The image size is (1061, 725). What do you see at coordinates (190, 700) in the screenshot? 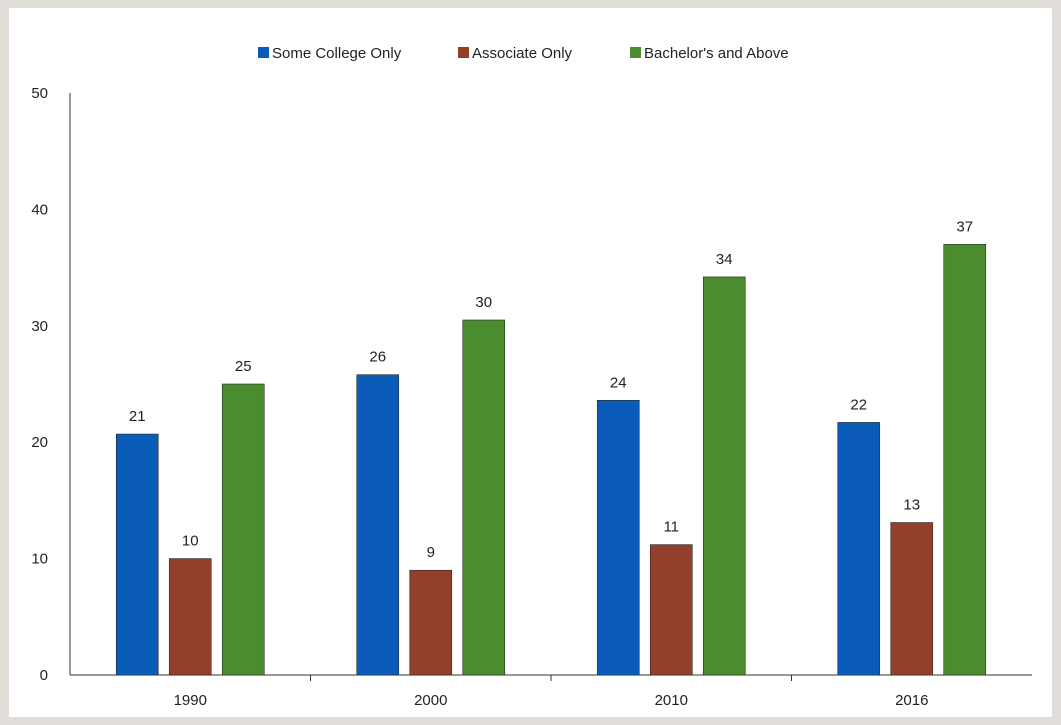
I see `x-tick-label: 1990` at bounding box center [190, 700].